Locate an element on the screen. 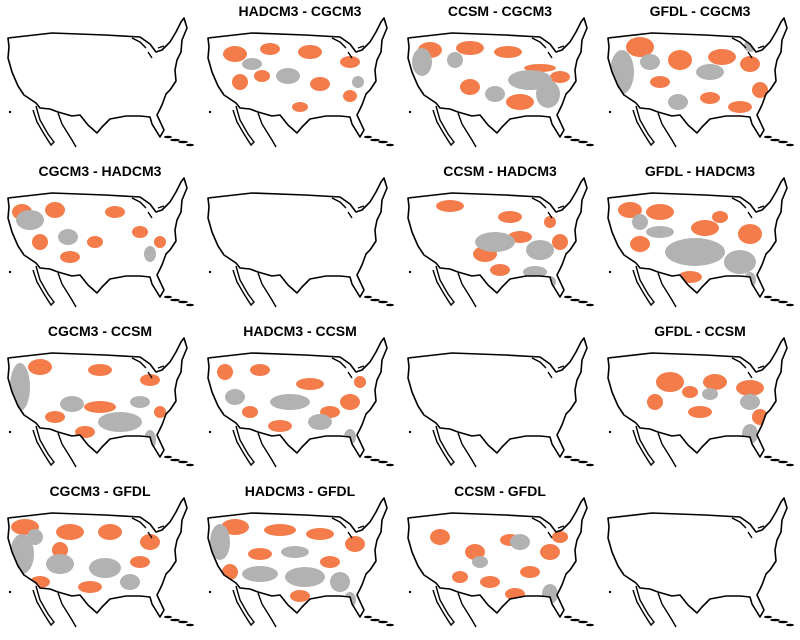  map-panel: CGCM3 - GFDL is located at coordinates (100, 560).